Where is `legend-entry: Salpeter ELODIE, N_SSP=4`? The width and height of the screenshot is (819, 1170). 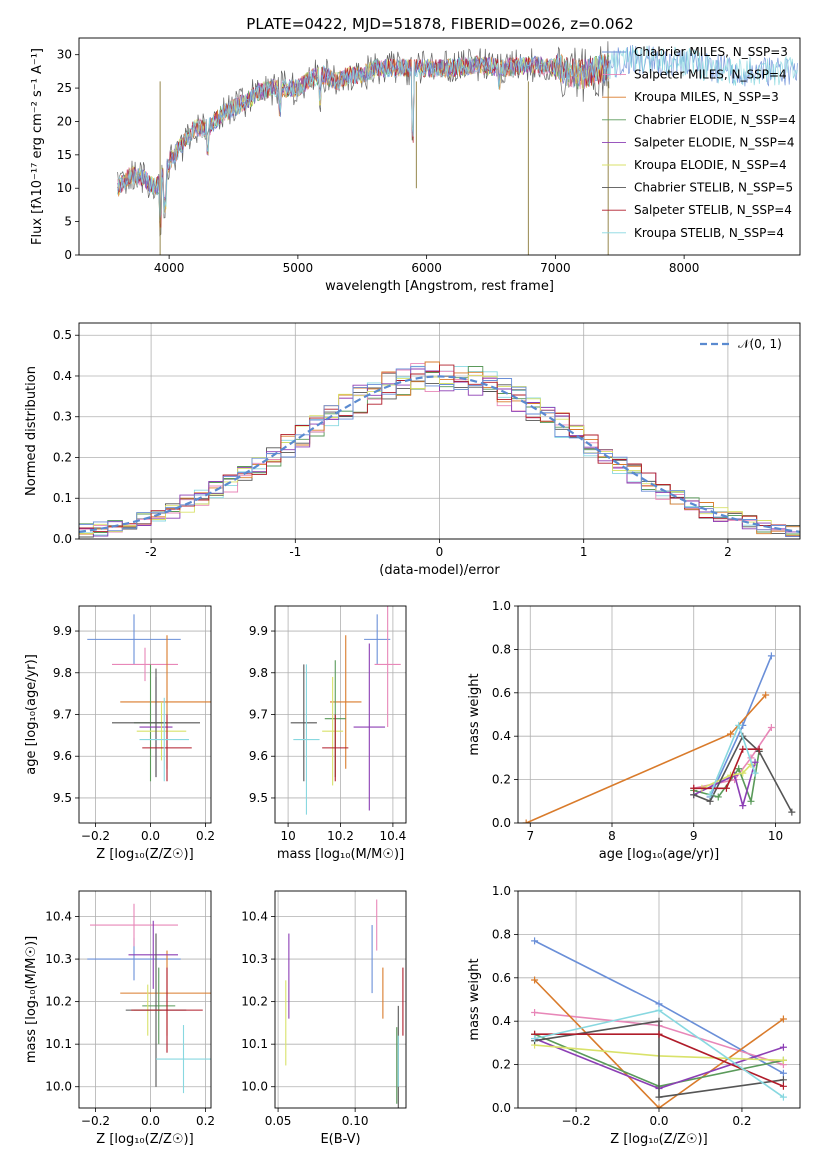 legend-entry: Salpeter ELODIE, N_SSP=4 is located at coordinates (714, 142).